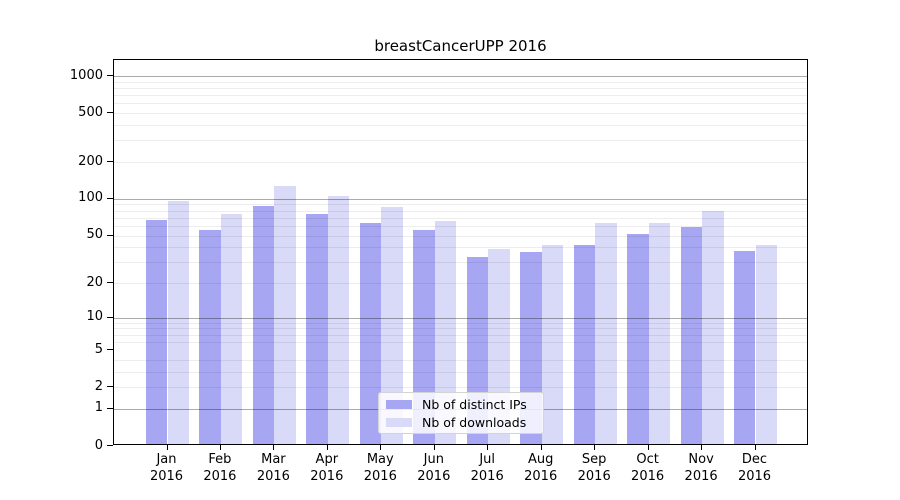 This screenshot has width=900, height=500. What do you see at coordinates (98, 386) in the screenshot?
I see `y-tick-label-2: 2` at bounding box center [98, 386].